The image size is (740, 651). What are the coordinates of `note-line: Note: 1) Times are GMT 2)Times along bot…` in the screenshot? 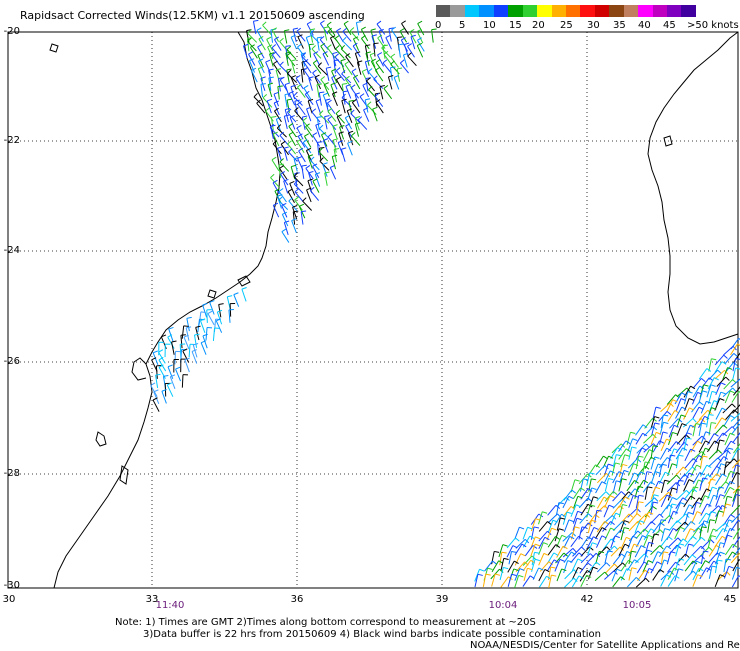 It's located at (358, 623).